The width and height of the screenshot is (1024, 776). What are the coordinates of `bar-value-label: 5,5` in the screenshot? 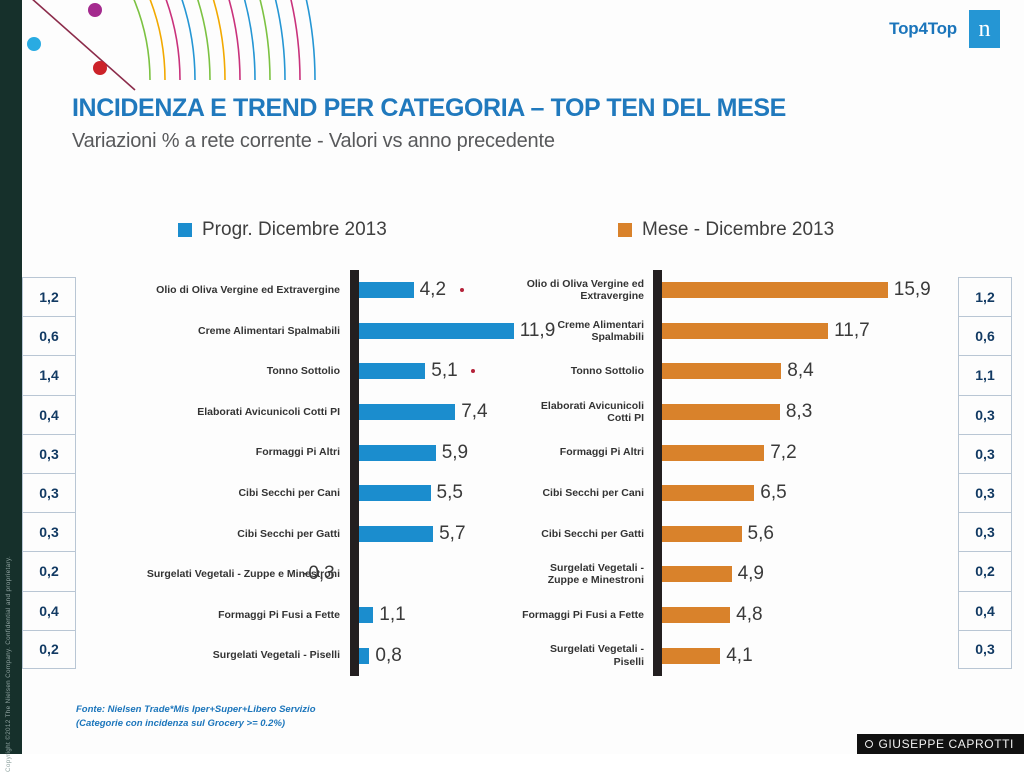 It's located at (449, 493).